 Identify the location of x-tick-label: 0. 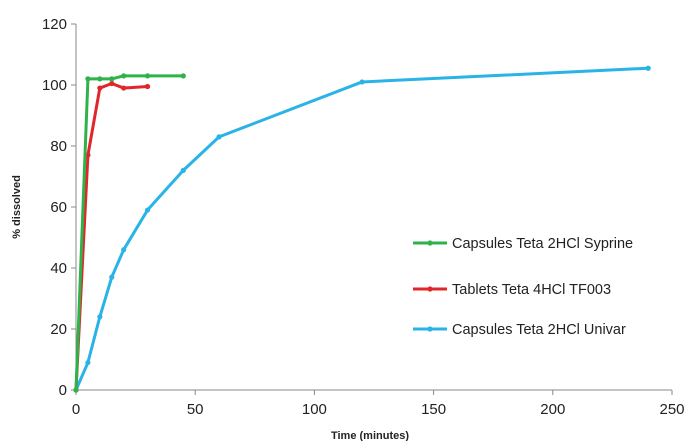
(76, 409).